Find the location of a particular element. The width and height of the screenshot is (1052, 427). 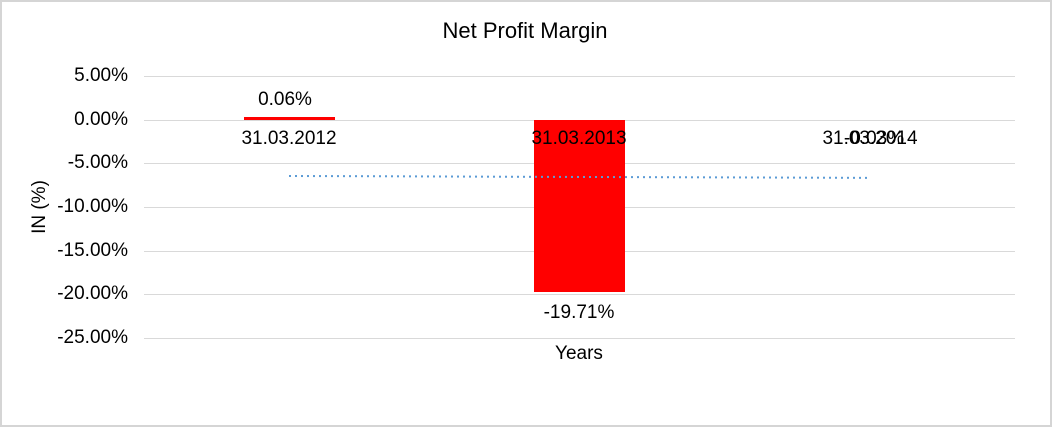

y-tick-label-neg15: -15.00% is located at coordinates (92, 250).